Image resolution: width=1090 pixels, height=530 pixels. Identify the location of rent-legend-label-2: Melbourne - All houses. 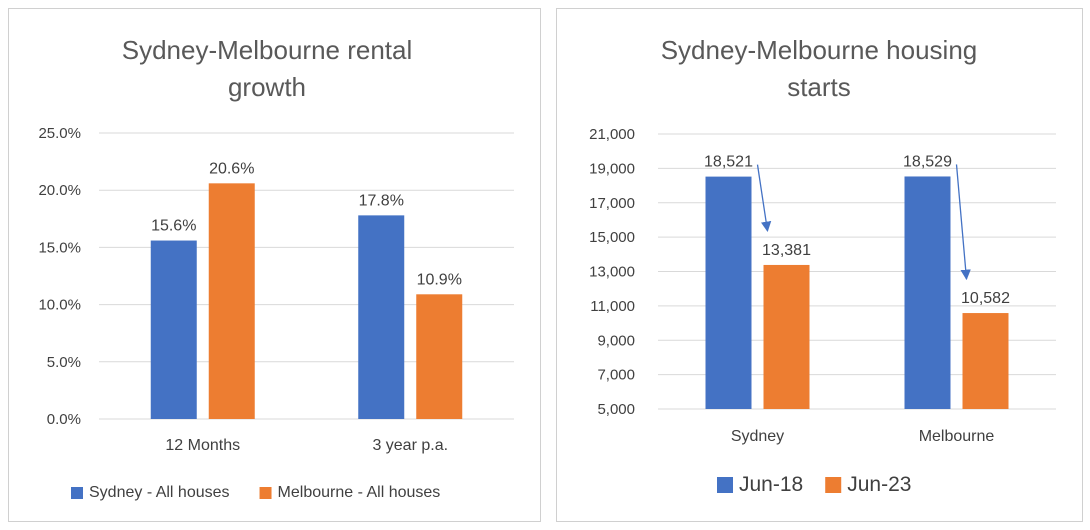
(359, 492).